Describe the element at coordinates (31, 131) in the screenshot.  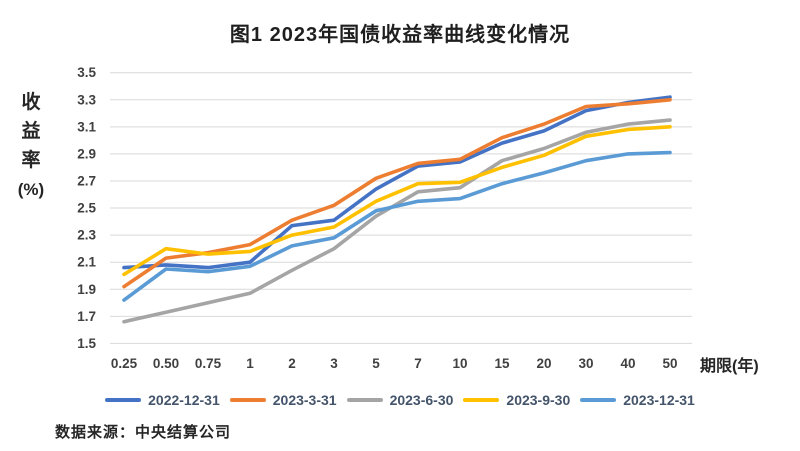
I see `y-axis-title-char: 益` at that location.